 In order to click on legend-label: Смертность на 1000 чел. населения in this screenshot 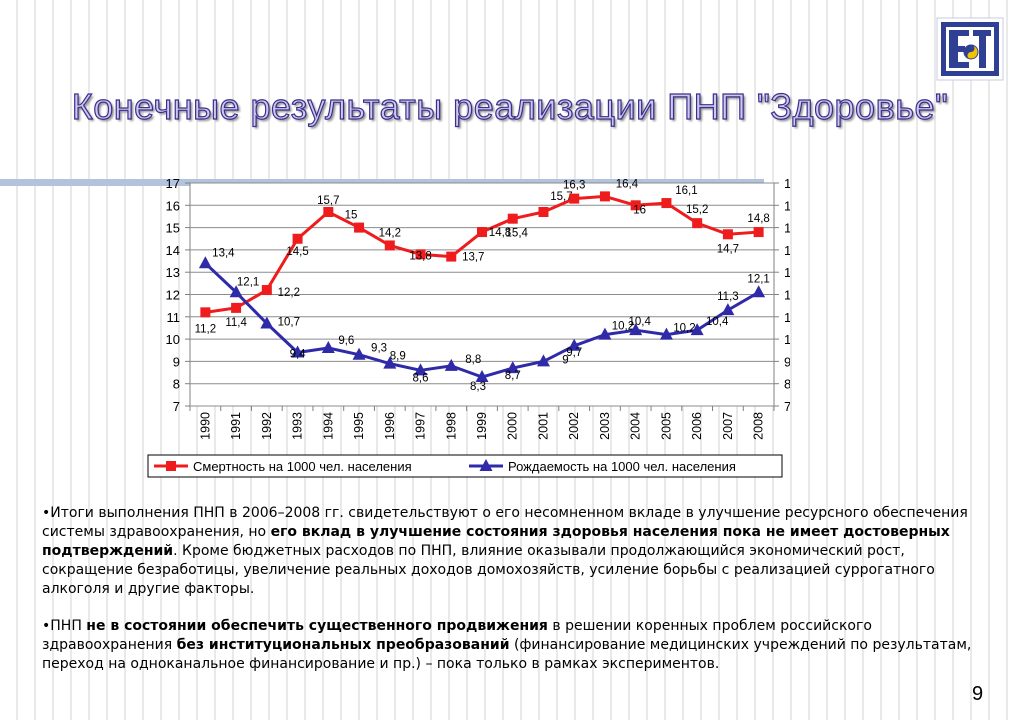, I will do `click(302, 466)`.